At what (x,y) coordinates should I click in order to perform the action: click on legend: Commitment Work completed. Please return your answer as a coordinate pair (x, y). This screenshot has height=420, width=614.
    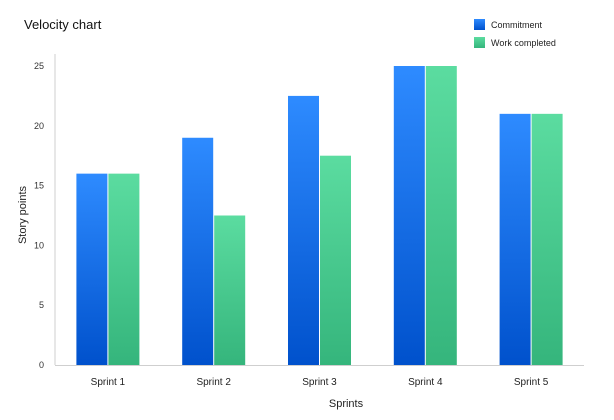
    Looking at the image, I should click on (515, 33).